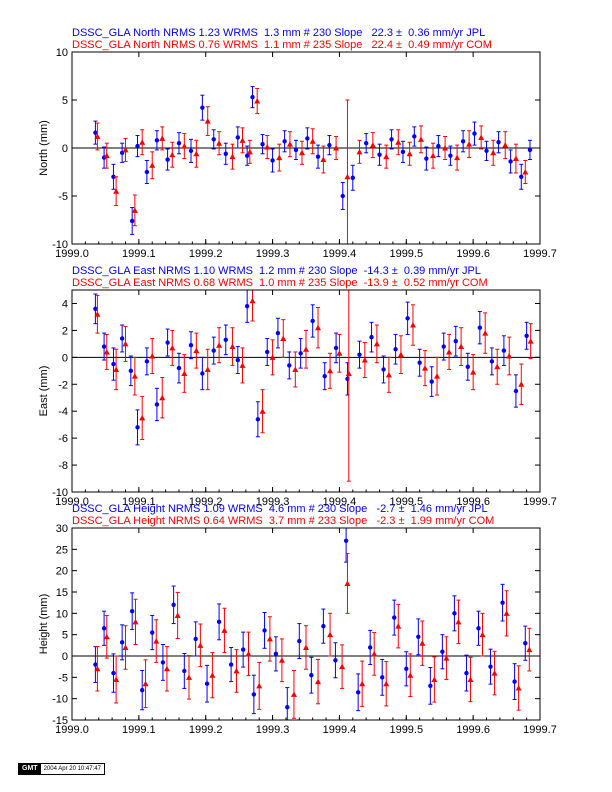 The width and height of the screenshot is (612, 792). What do you see at coordinates (60, 721) in the screenshot?
I see `height-y-tick-label: -15` at bounding box center [60, 721].